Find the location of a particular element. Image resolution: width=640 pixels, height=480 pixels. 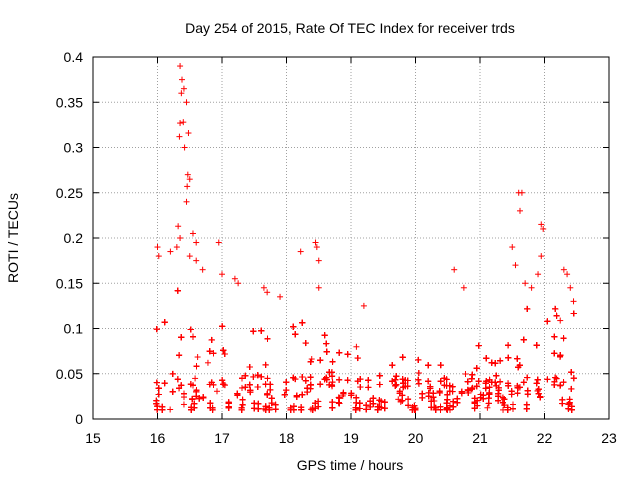

y-tick-label: 0.05 is located at coordinates (69, 374).